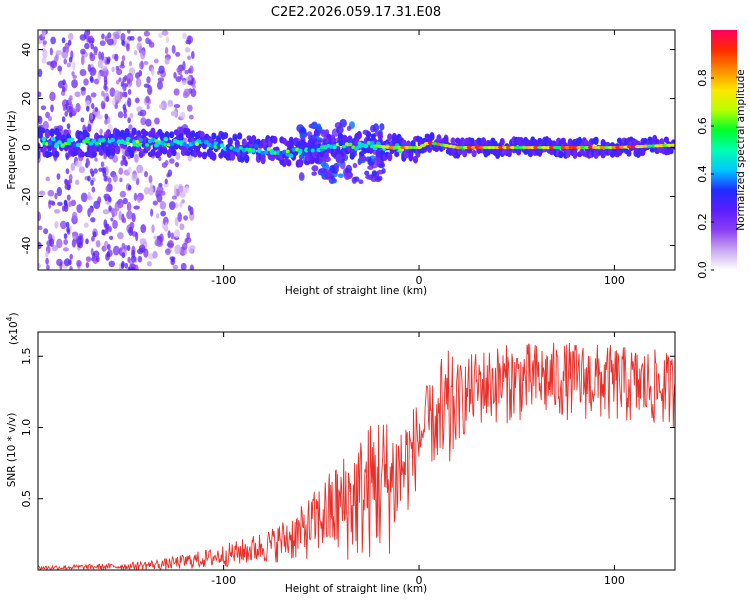 The image size is (750, 600). What do you see at coordinates (26, 197) in the screenshot?
I see `spectrogram-y-tick-label: -20` at bounding box center [26, 197].